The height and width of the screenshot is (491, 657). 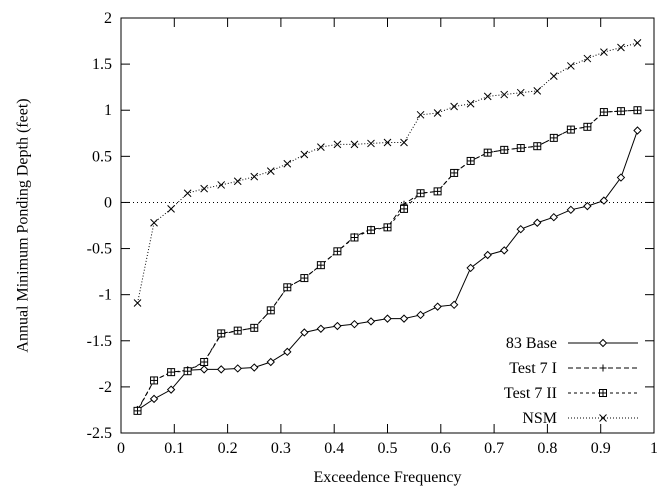 I want to click on legend-label: Test 7 II, so click(x=530, y=393).